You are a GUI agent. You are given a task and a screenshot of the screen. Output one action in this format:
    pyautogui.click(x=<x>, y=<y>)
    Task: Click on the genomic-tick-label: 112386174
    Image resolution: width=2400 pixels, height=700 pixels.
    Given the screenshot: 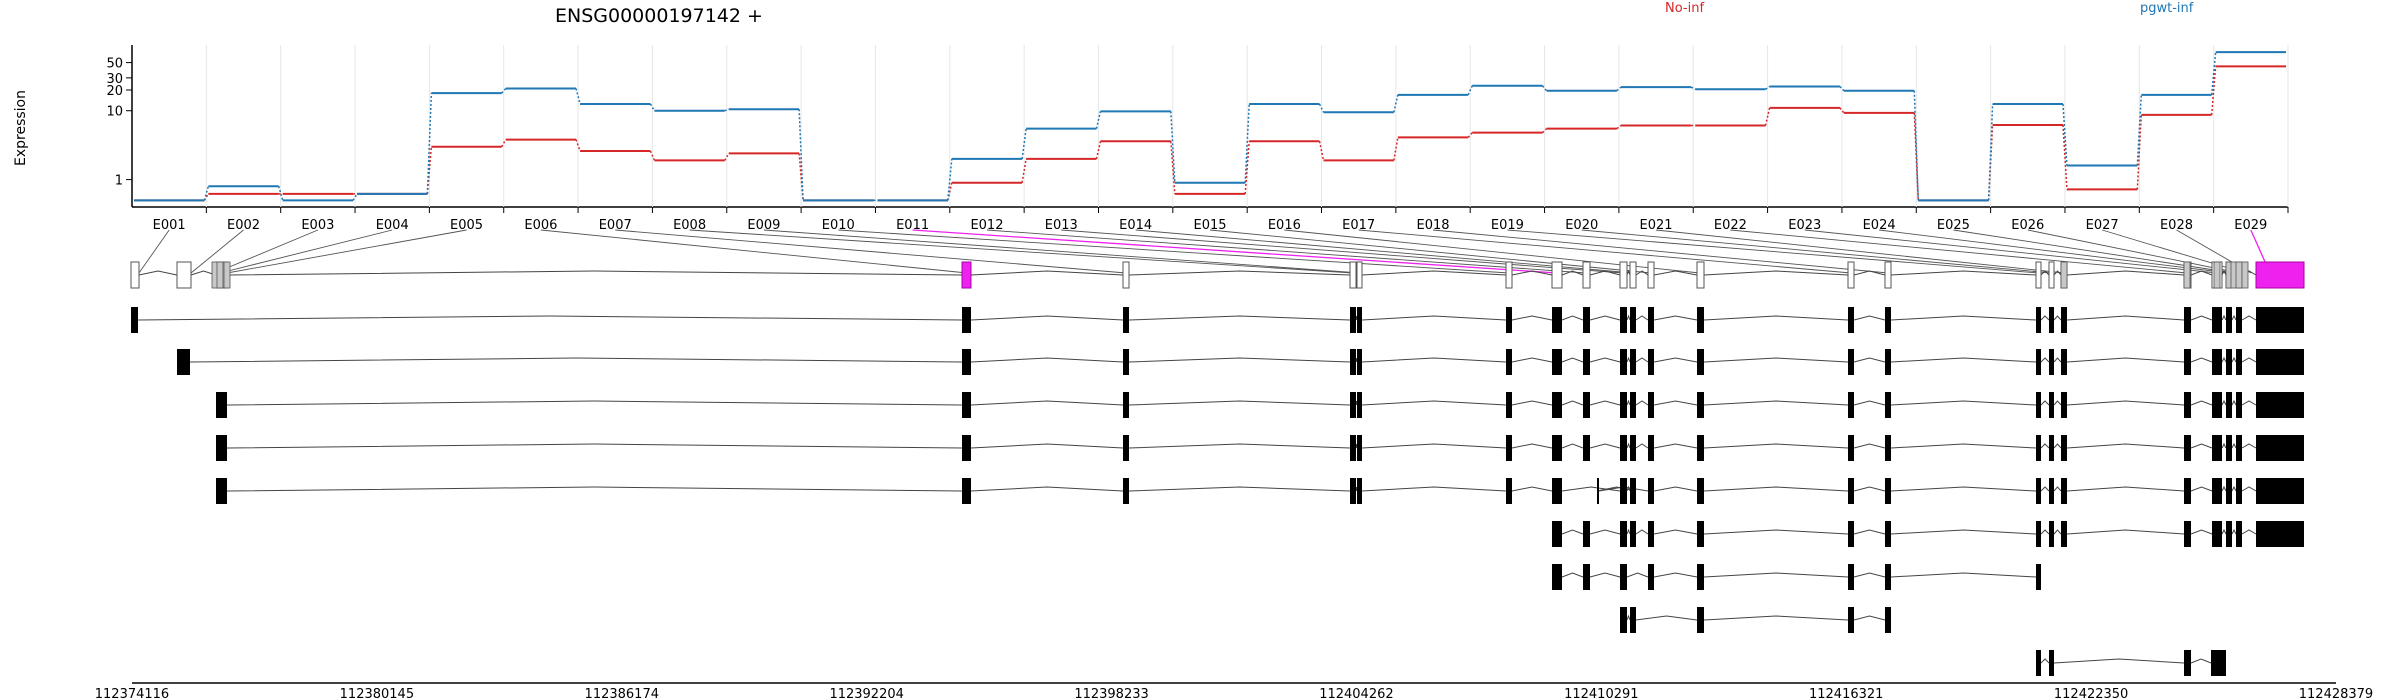 What is the action you would take?
    pyautogui.click(x=622, y=693)
    